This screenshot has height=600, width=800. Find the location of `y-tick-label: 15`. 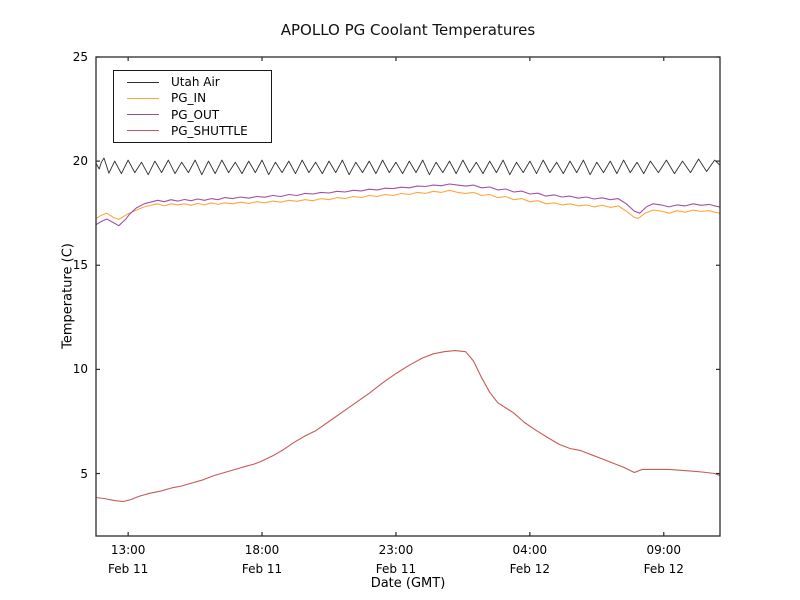

y-tick-label: 15 is located at coordinates (80, 265).